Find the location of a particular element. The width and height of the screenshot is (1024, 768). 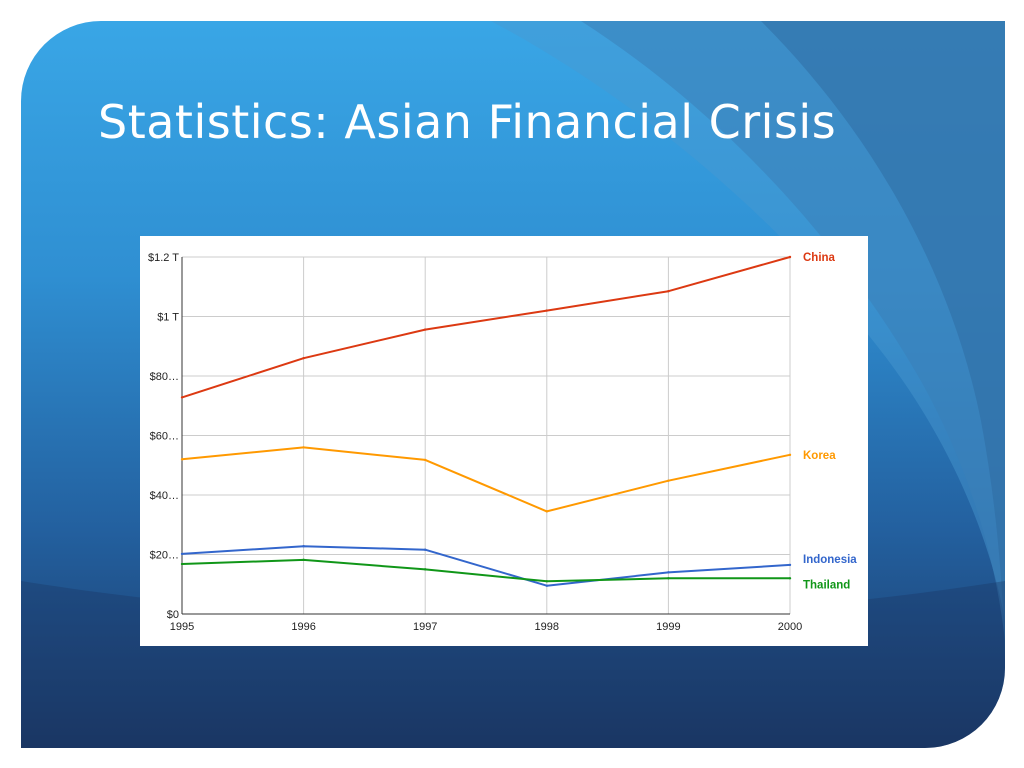

x-tick-label: 1997 is located at coordinates (425, 627).